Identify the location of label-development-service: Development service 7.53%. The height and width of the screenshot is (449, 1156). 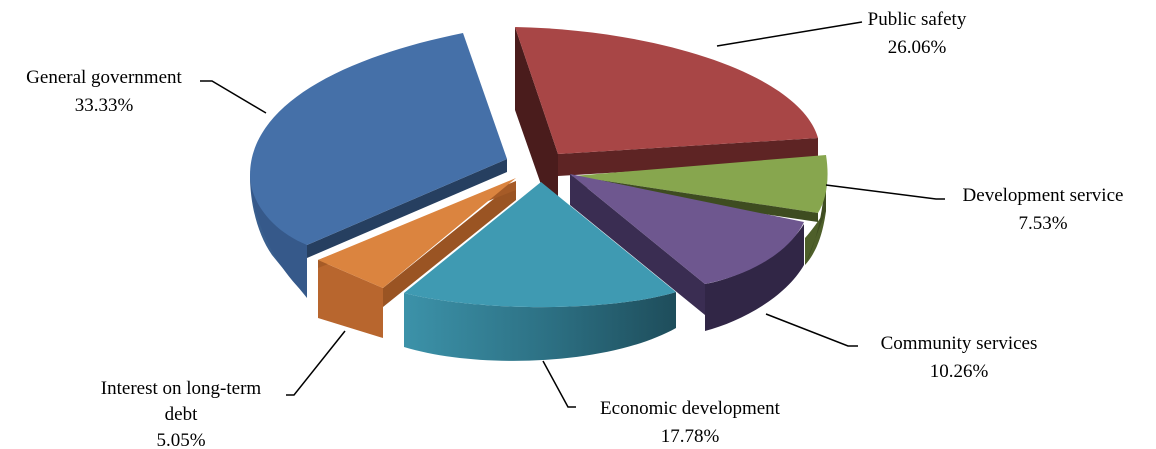
(1043, 209).